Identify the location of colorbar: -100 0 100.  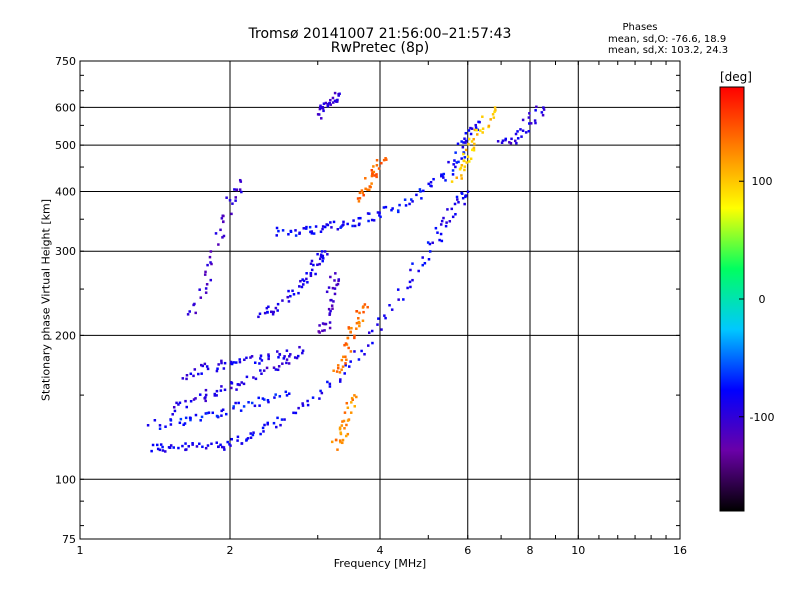
(746, 299).